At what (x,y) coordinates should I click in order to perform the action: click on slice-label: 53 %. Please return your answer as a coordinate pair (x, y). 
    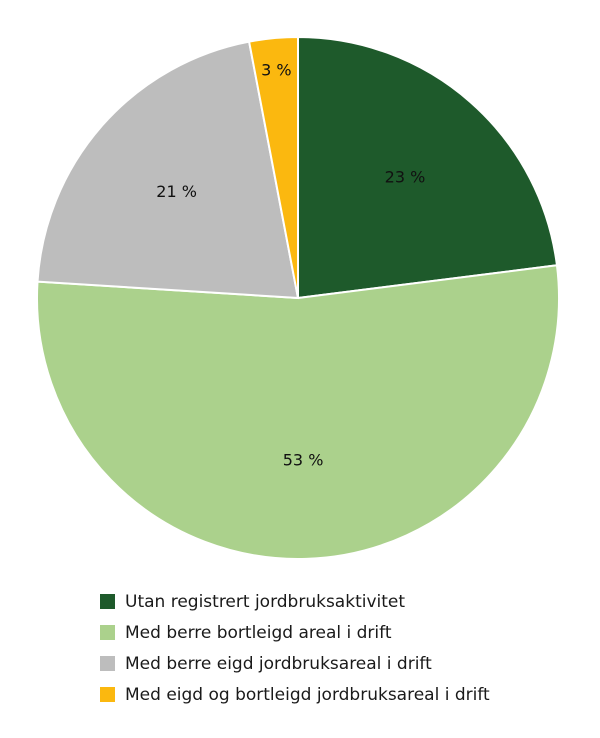
    Looking at the image, I should click on (303, 460).